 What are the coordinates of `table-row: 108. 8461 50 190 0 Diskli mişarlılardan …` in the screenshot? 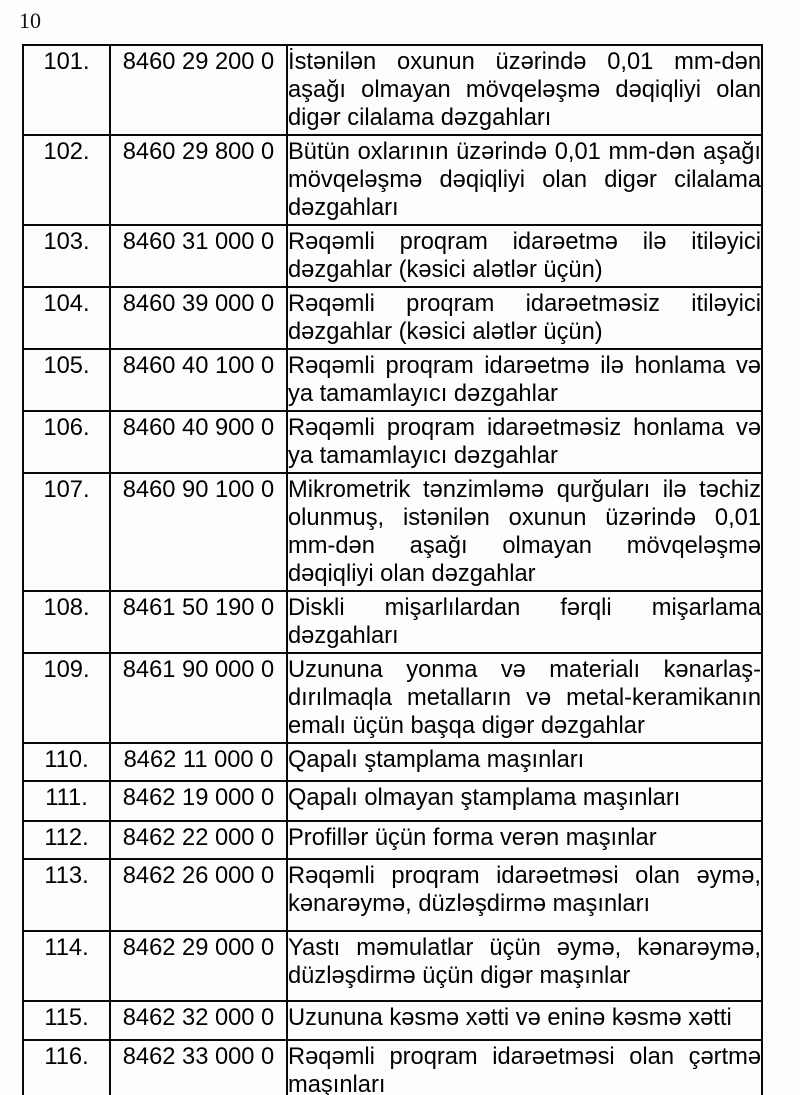 It's located at (392, 622).